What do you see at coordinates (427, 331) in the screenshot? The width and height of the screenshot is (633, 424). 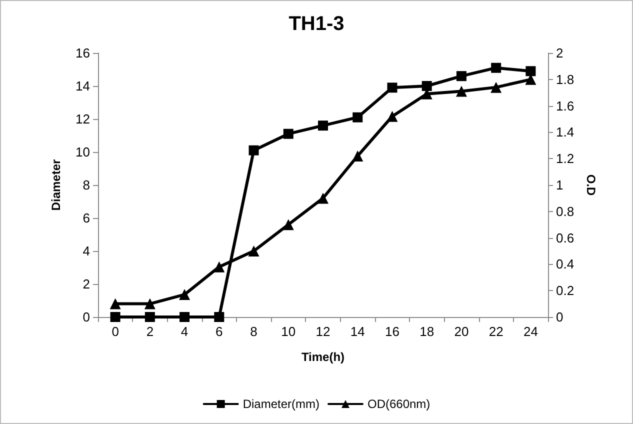 I see `x-tick-label: 18` at bounding box center [427, 331].